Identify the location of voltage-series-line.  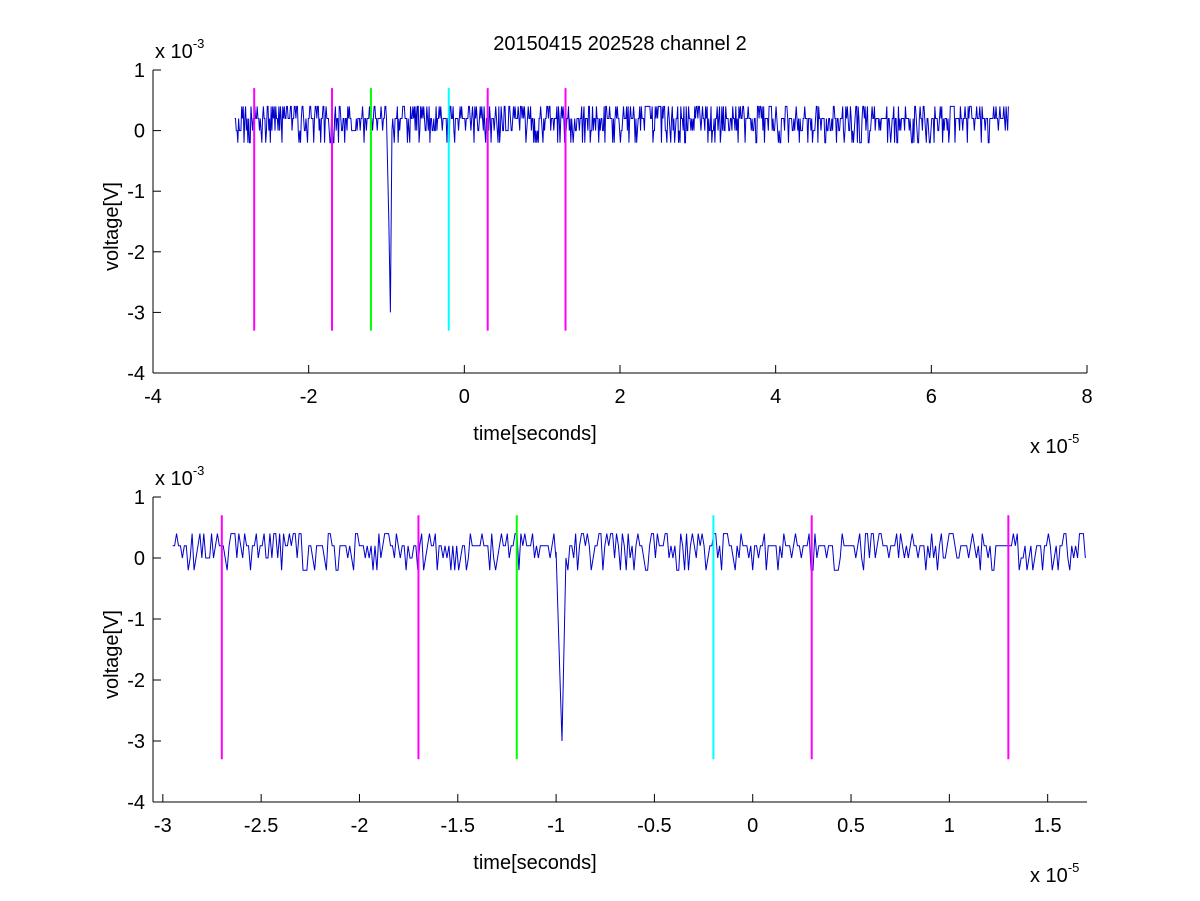
(621, 209).